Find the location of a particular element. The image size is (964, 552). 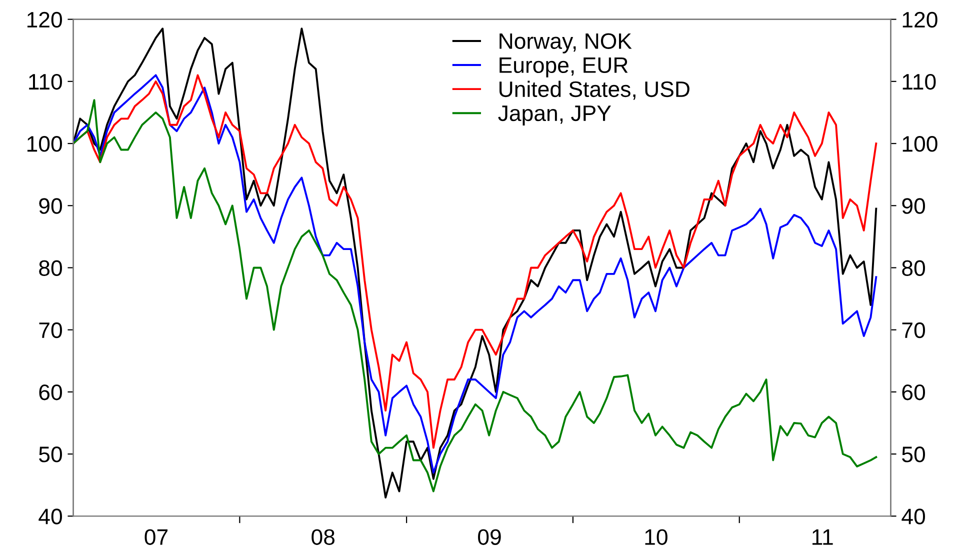

x-tick-label: 10 is located at coordinates (656, 537).